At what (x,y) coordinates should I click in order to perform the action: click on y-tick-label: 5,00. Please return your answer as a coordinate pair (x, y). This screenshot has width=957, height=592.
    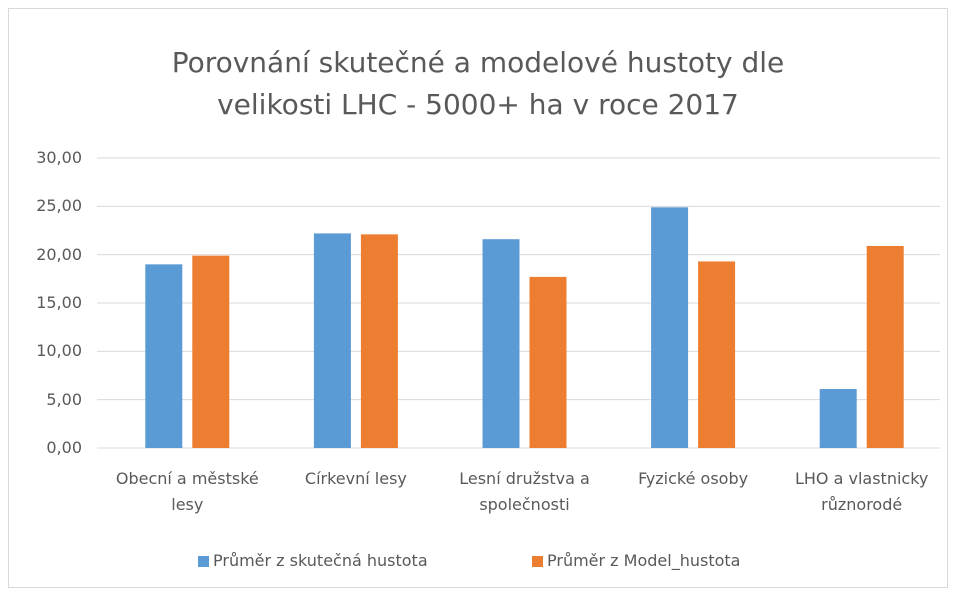
    Looking at the image, I should click on (64, 399).